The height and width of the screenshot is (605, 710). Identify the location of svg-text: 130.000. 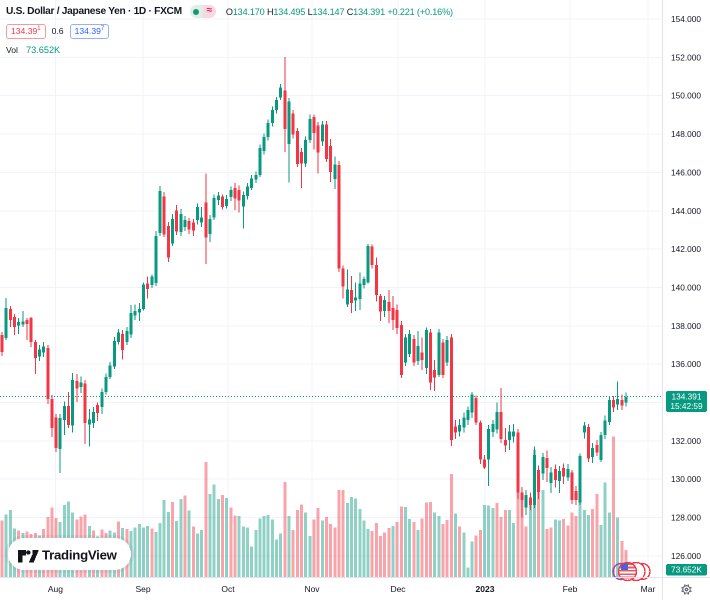
(686, 479).